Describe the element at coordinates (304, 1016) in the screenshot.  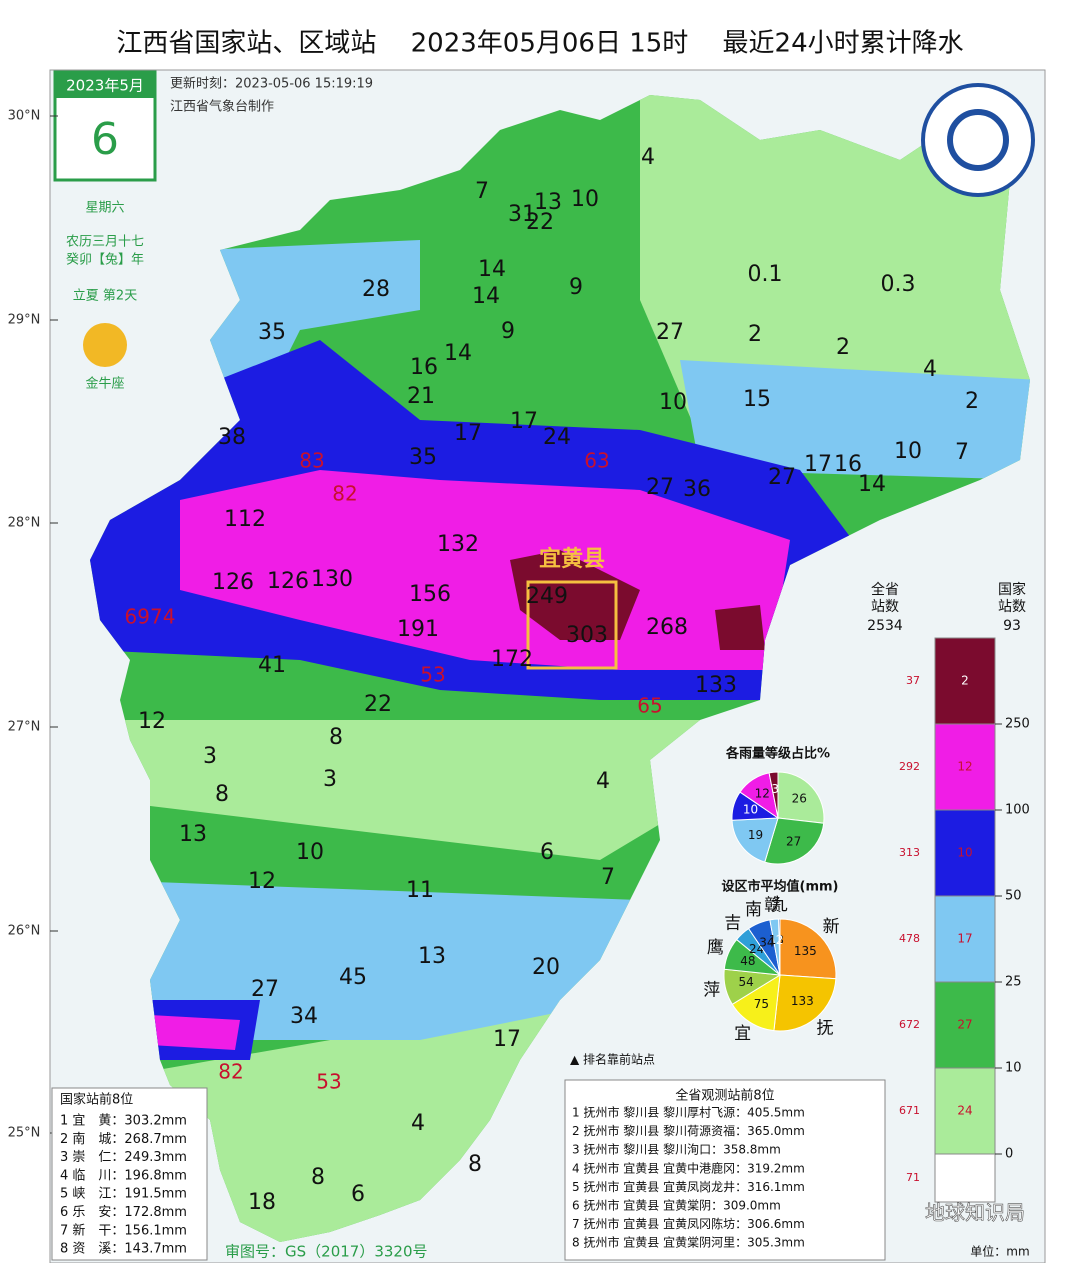
I see `station-value: 34` at that location.